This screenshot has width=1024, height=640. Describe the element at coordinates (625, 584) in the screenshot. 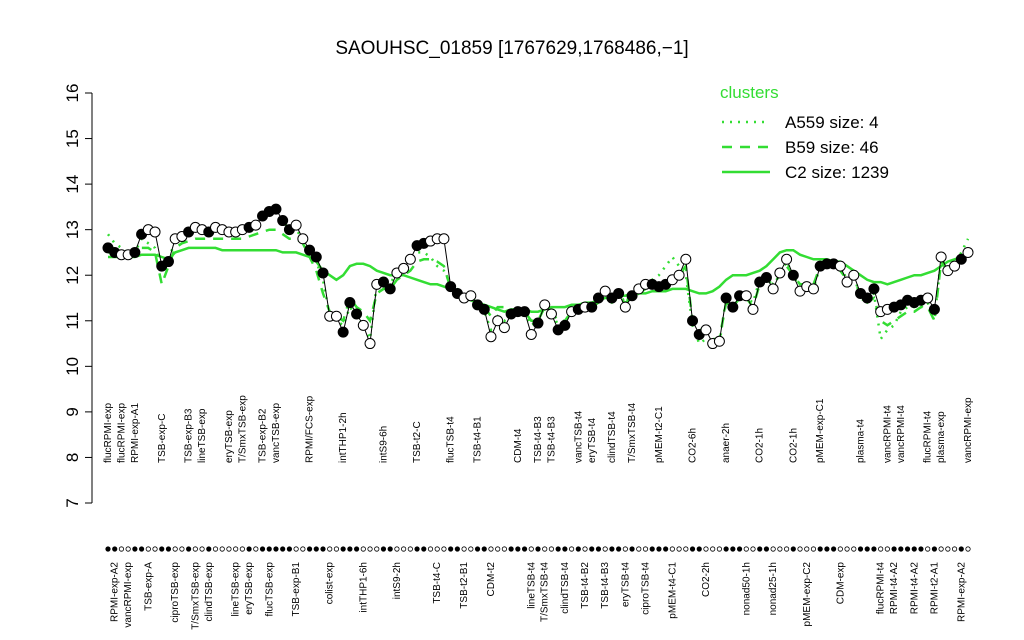

I see `x-tick-label: eryTSB-t4` at that location.